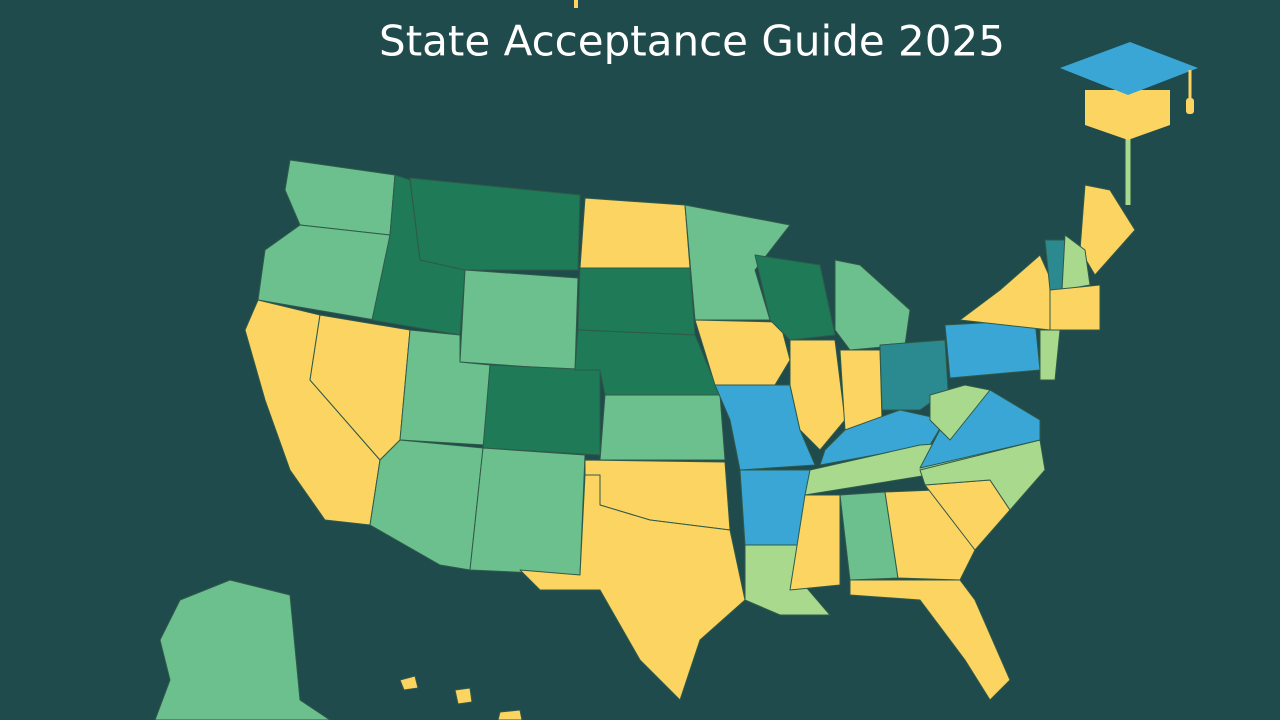 This screenshot has height=720, width=1280. Describe the element at coordinates (1127, 115) in the screenshot. I see `icon-cap-base` at that location.